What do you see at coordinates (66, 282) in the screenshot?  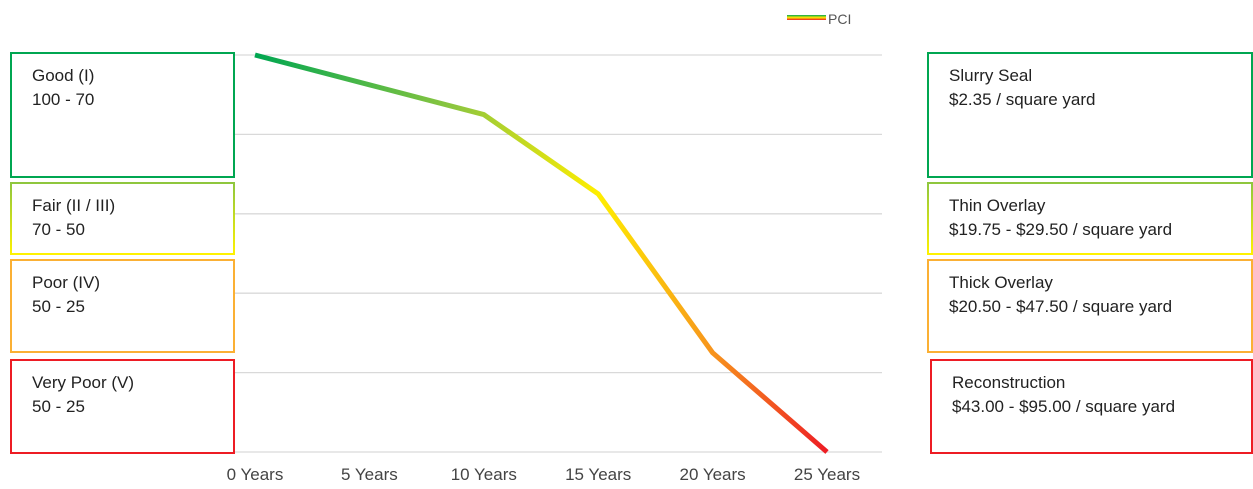 I see `condition-label: Poor (IV)` at bounding box center [66, 282].